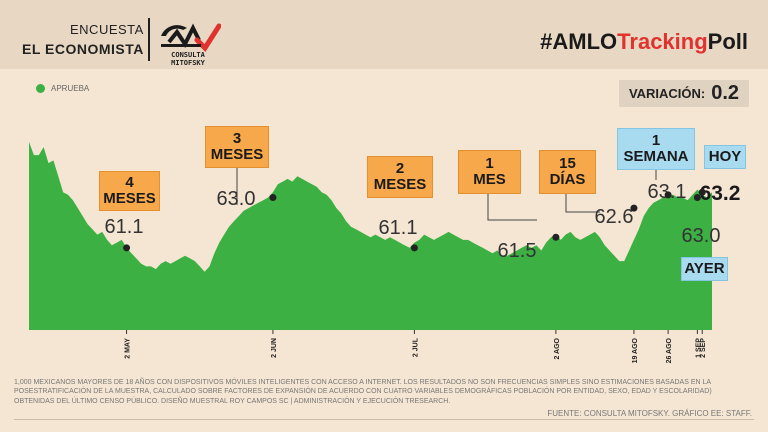  Describe the element at coordinates (557, 348) in the screenshot. I see `x-tick-label: 2 AGO` at that location.